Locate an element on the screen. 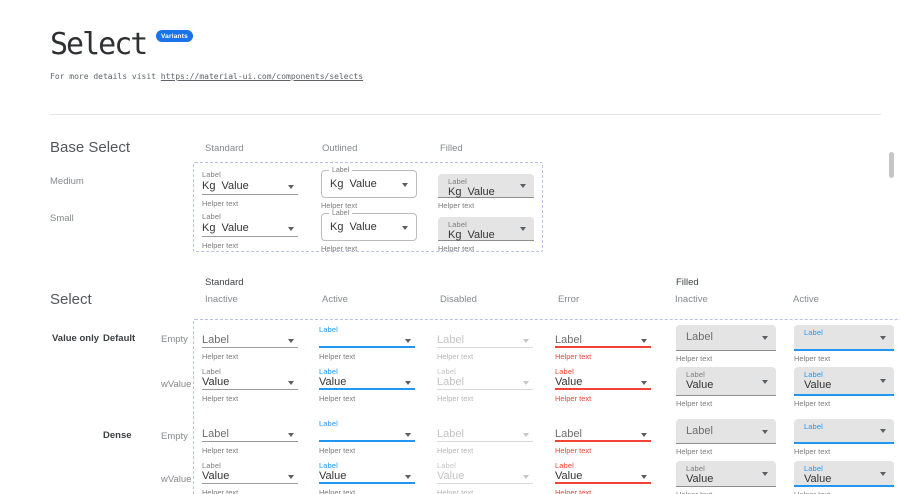 This screenshot has height=494, width=900. select-state-header-inactive-4: Inactive is located at coordinates (691, 299).